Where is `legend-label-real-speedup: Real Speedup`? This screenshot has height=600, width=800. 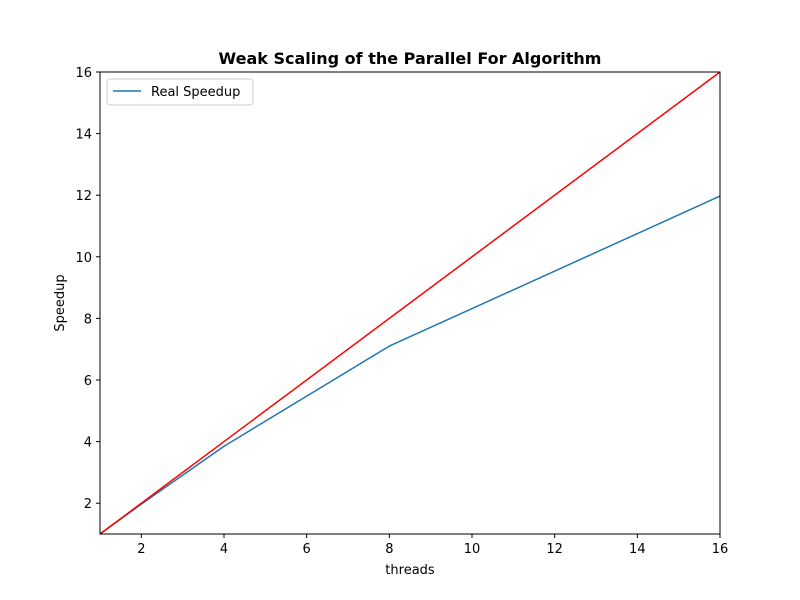 legend-label-real-speedup: Real Speedup is located at coordinates (195, 92).